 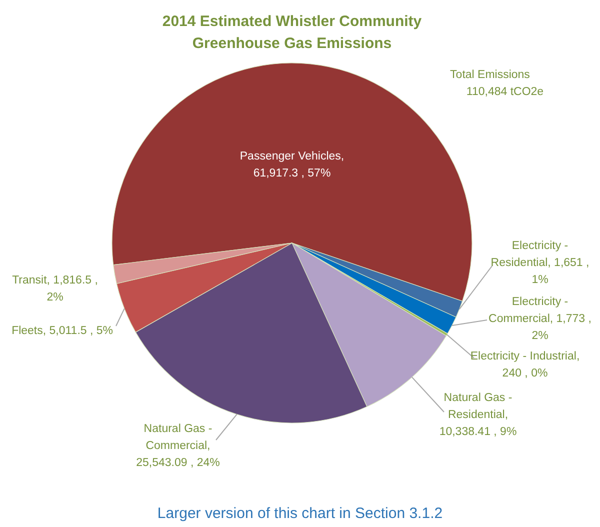 What do you see at coordinates (300, 513) in the screenshot?
I see `text: Larger version of this chart in Section 3.1.2` at bounding box center [300, 513].